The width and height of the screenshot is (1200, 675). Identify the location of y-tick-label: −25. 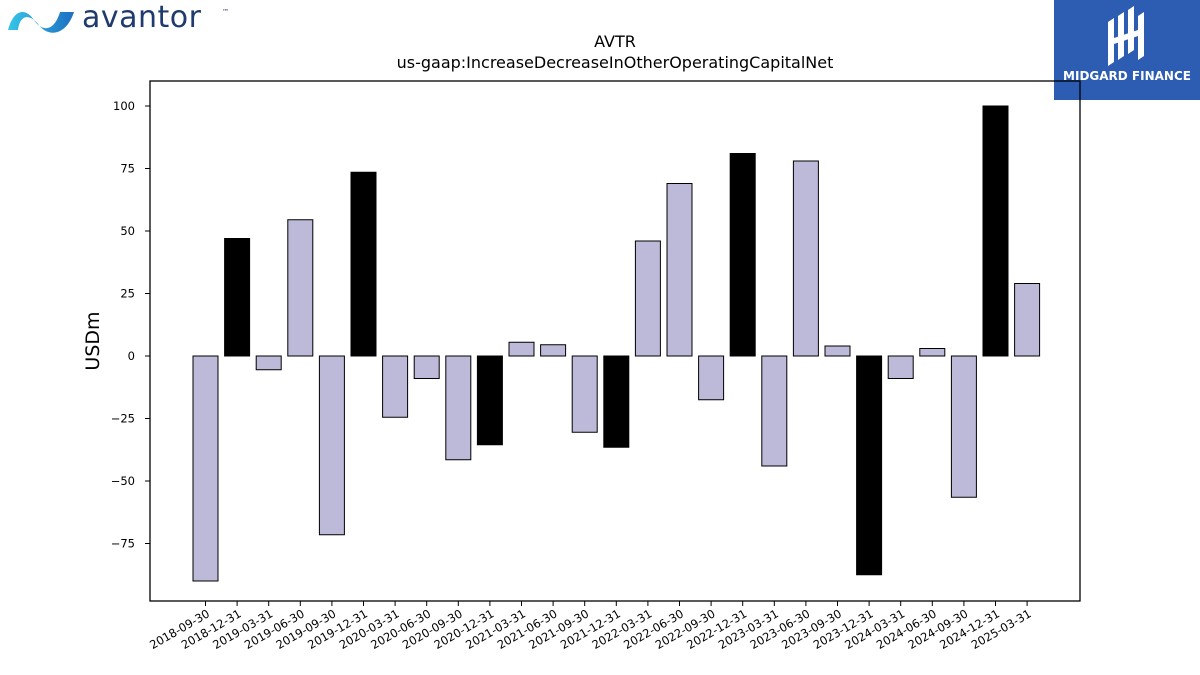
(123, 419).